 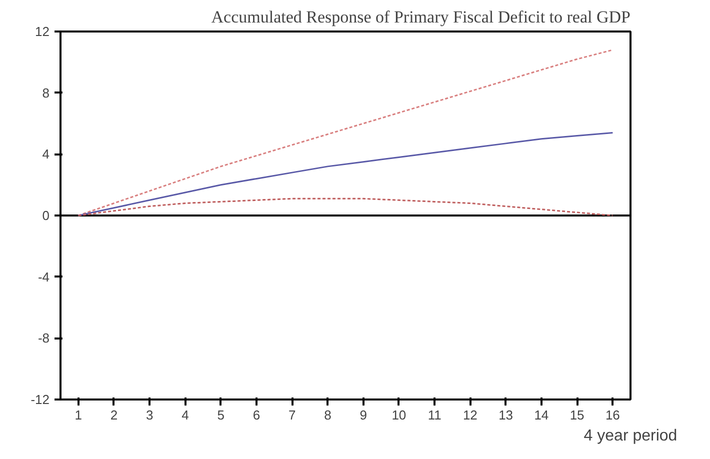 What do you see at coordinates (399, 415) in the screenshot?
I see `x-tick-label: 10` at bounding box center [399, 415].